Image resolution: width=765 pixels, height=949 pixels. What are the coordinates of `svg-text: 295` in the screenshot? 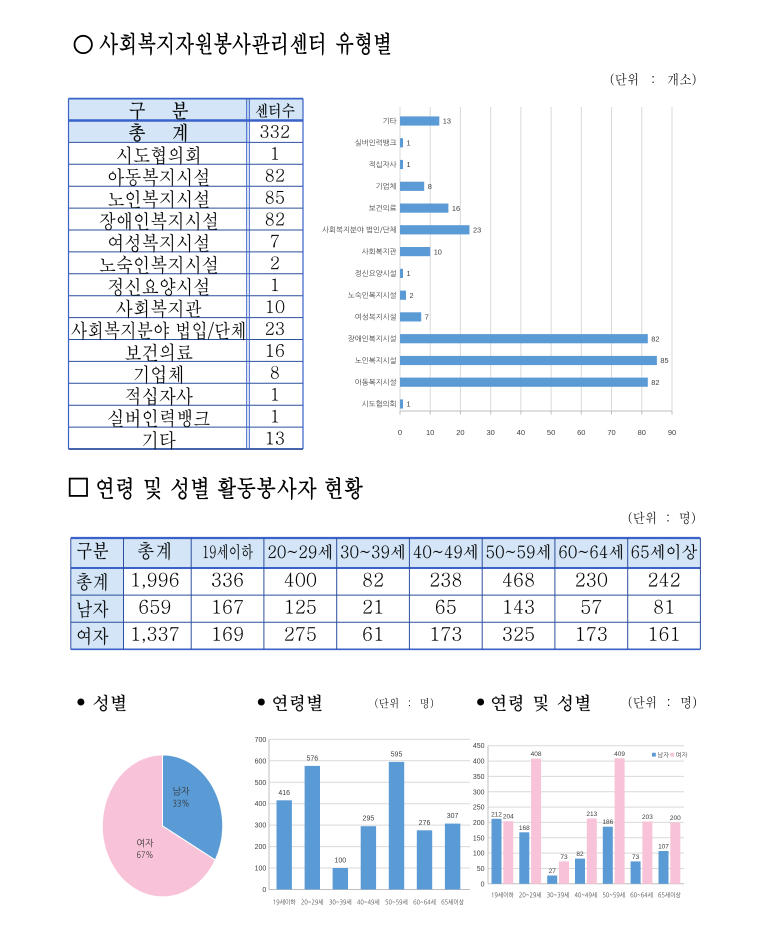 It's located at (369, 819).